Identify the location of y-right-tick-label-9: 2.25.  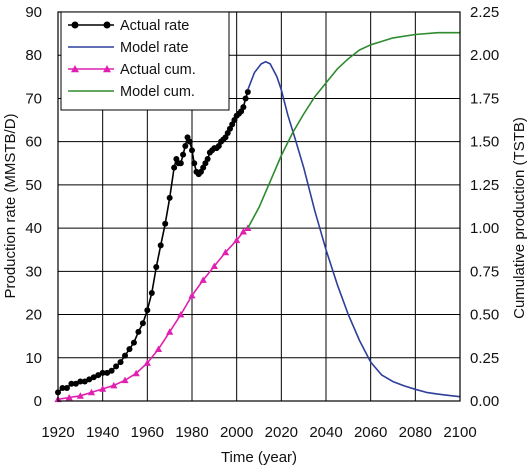
(484, 12).